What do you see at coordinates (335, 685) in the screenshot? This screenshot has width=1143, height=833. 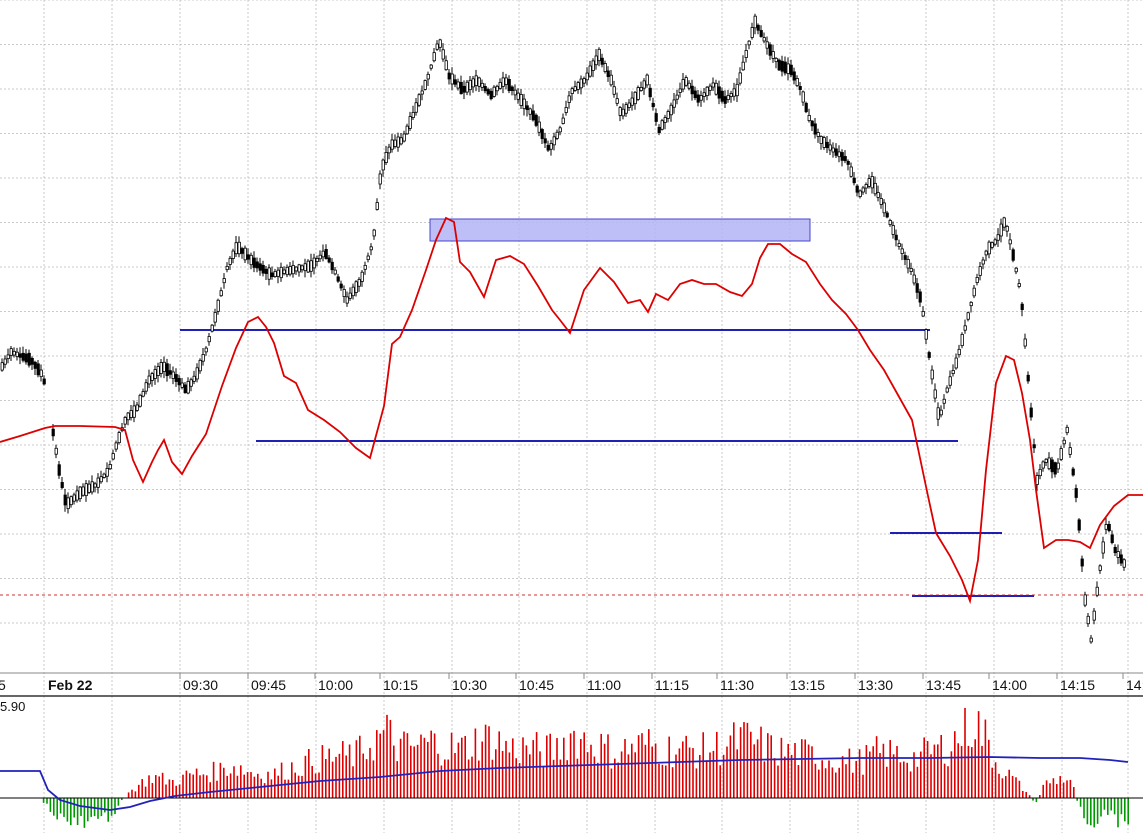 I see `x-tick-label: 10:00` at bounding box center [335, 685].